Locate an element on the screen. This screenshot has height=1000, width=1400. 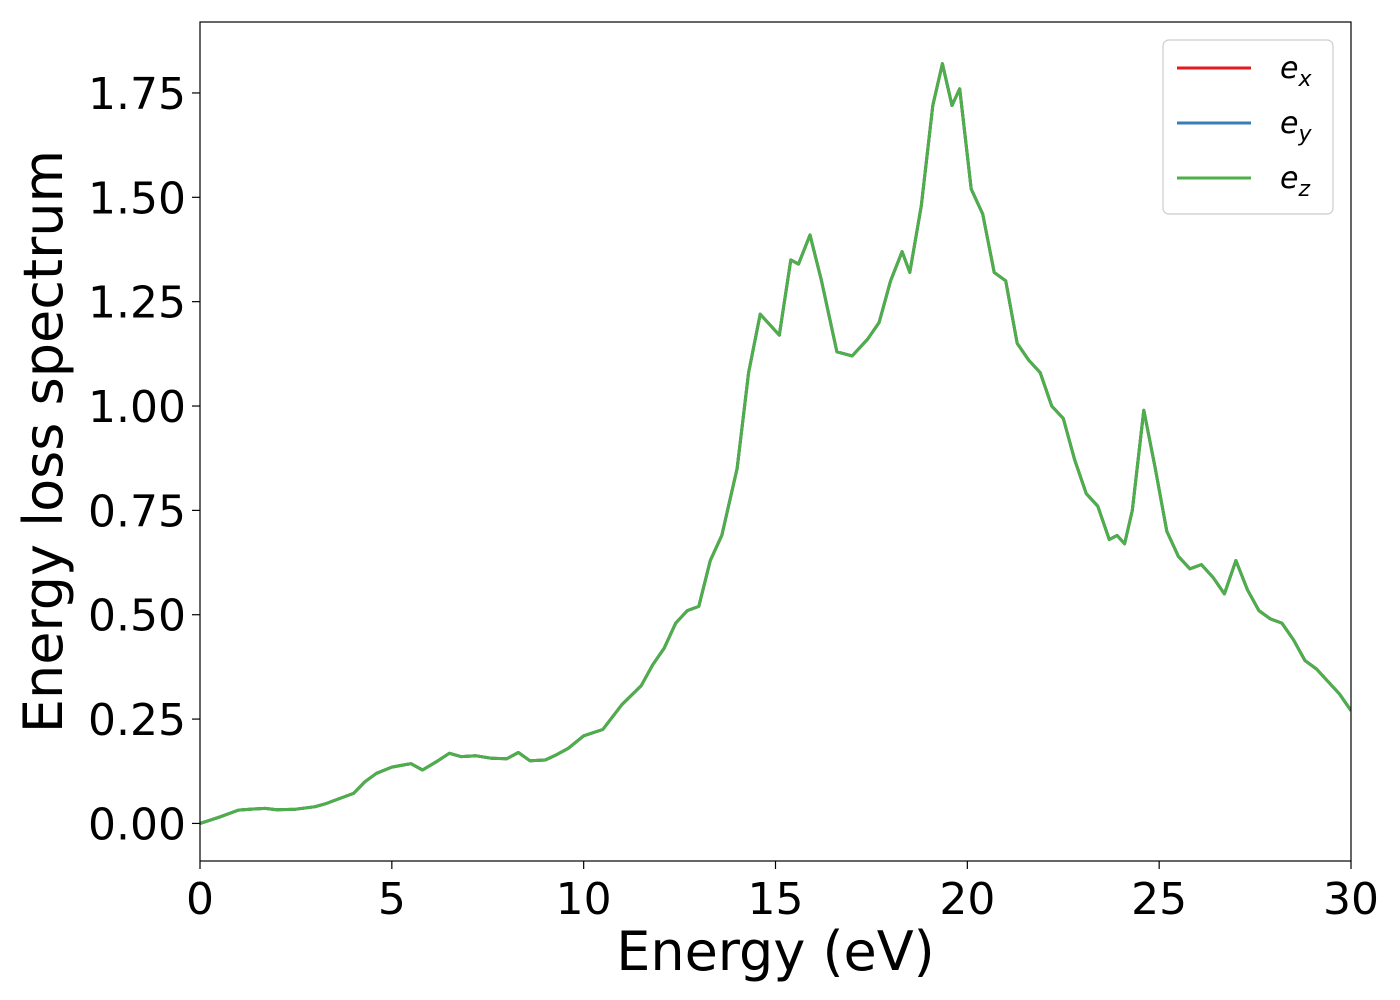
y-tick-label: 1.25 is located at coordinates (137, 303).